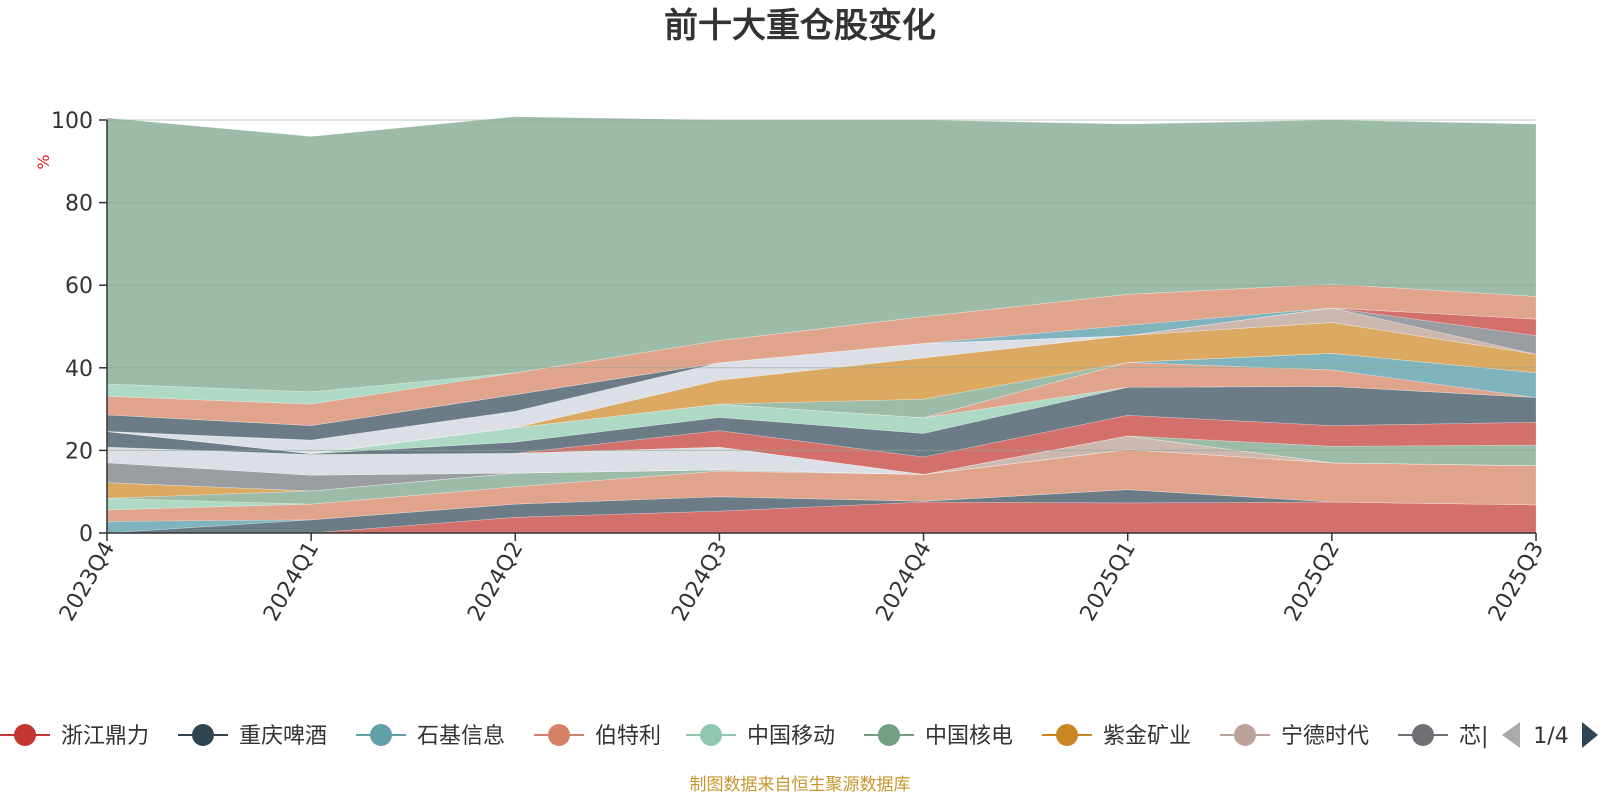 The height and width of the screenshot is (800, 1600). I want to click on legend: 浙江鼎力 重庆啤酒 石基信息 伯特利 中国移动 中国核电 紫金矿业 宁德时代 芯| 1/4, so click(799, 735).